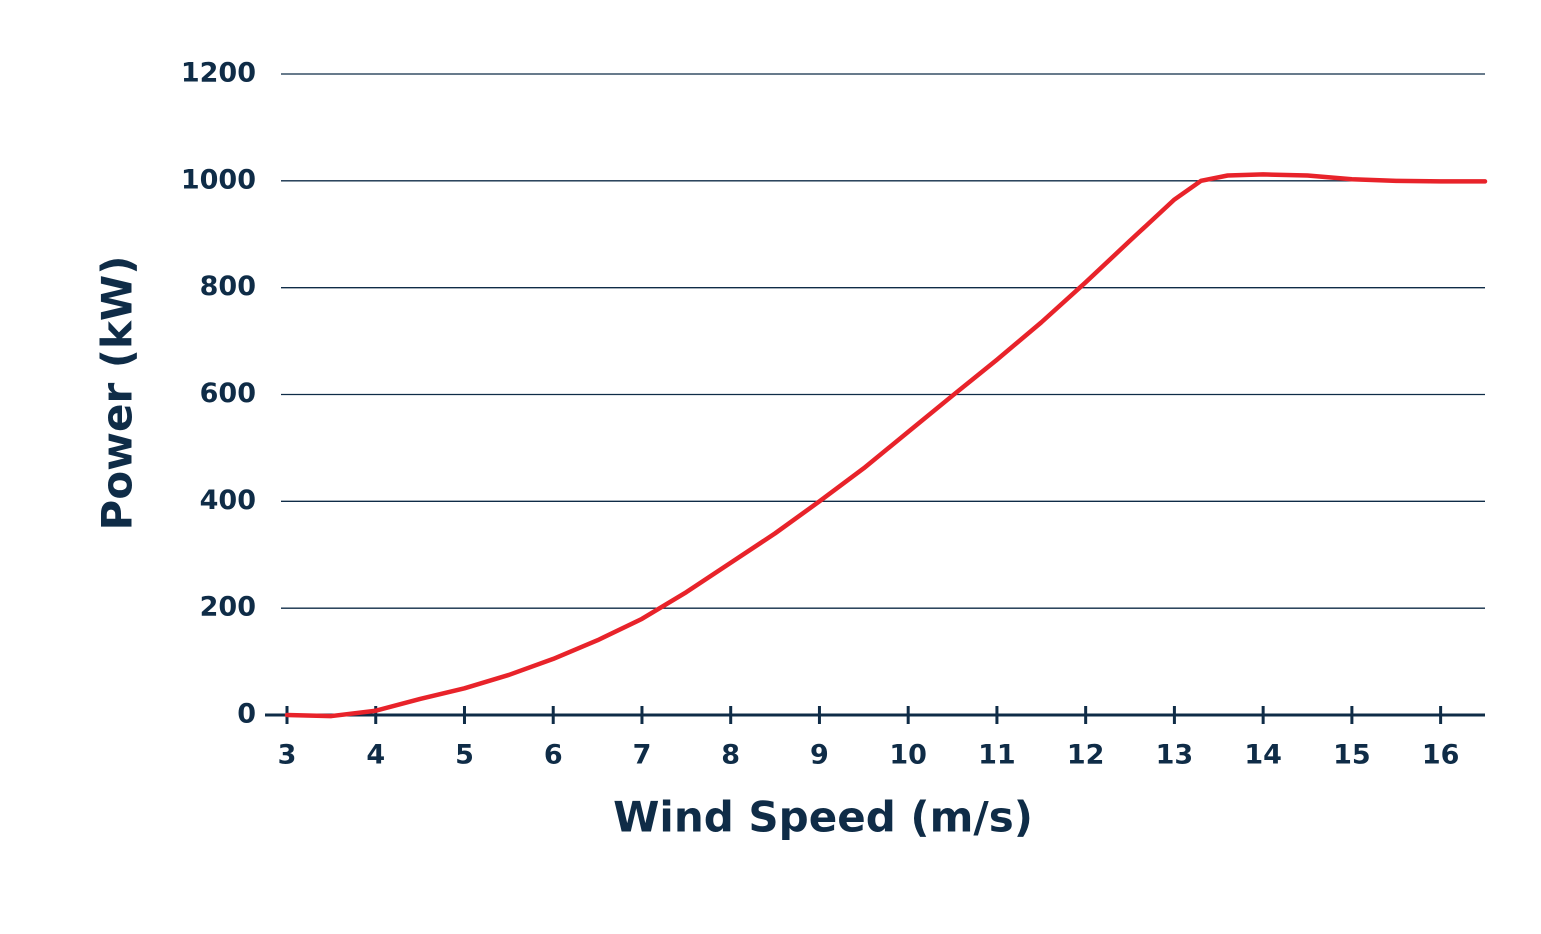  I want to click on x-tick-label: 8, so click(730, 755).